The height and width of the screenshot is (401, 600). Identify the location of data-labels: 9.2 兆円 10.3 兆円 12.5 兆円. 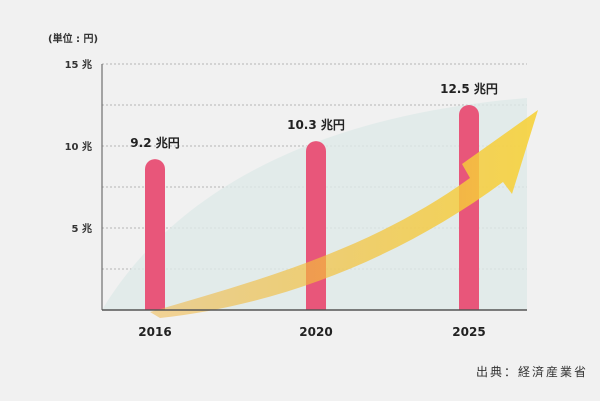
(314, 115).